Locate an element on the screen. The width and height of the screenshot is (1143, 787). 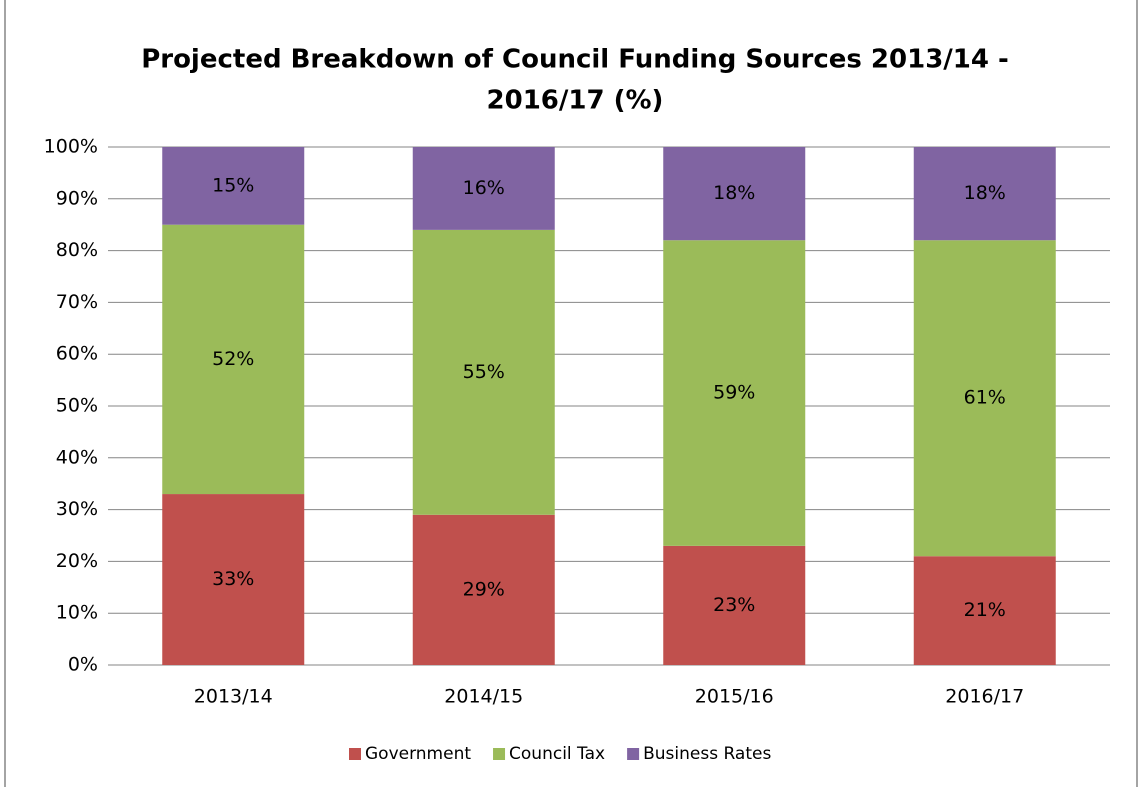
data-label: 55% is located at coordinates (484, 372).